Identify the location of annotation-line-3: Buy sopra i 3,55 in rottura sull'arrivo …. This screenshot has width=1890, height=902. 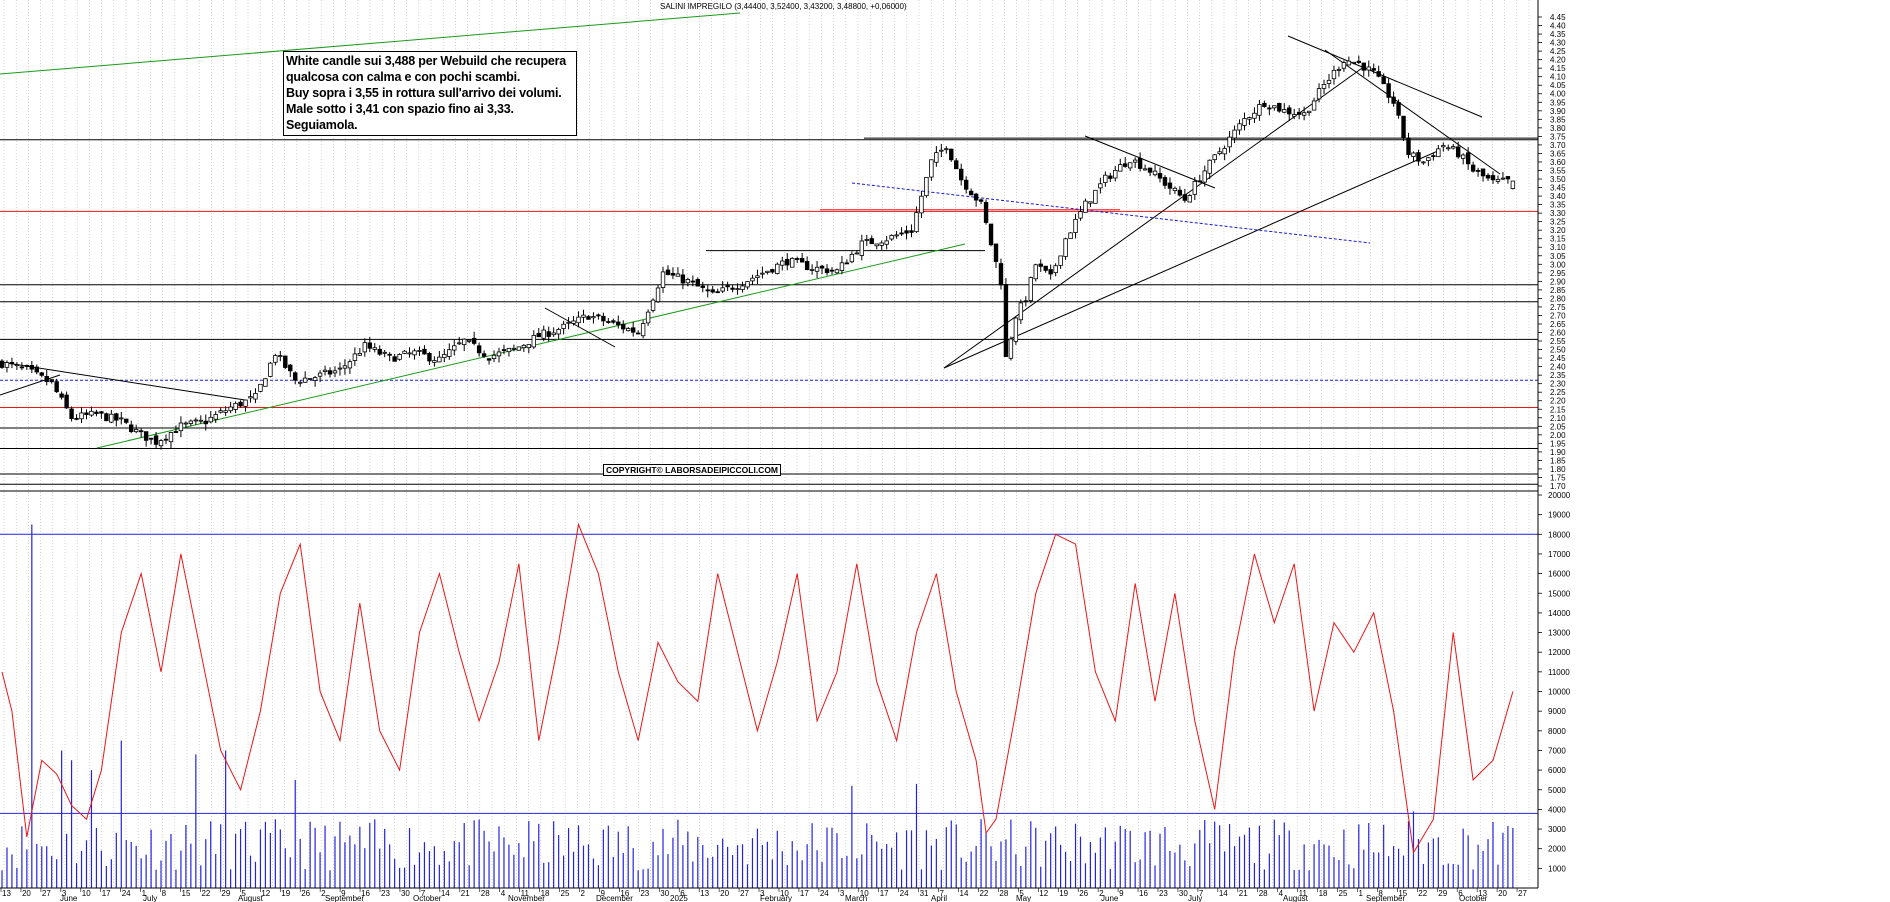
(424, 93).